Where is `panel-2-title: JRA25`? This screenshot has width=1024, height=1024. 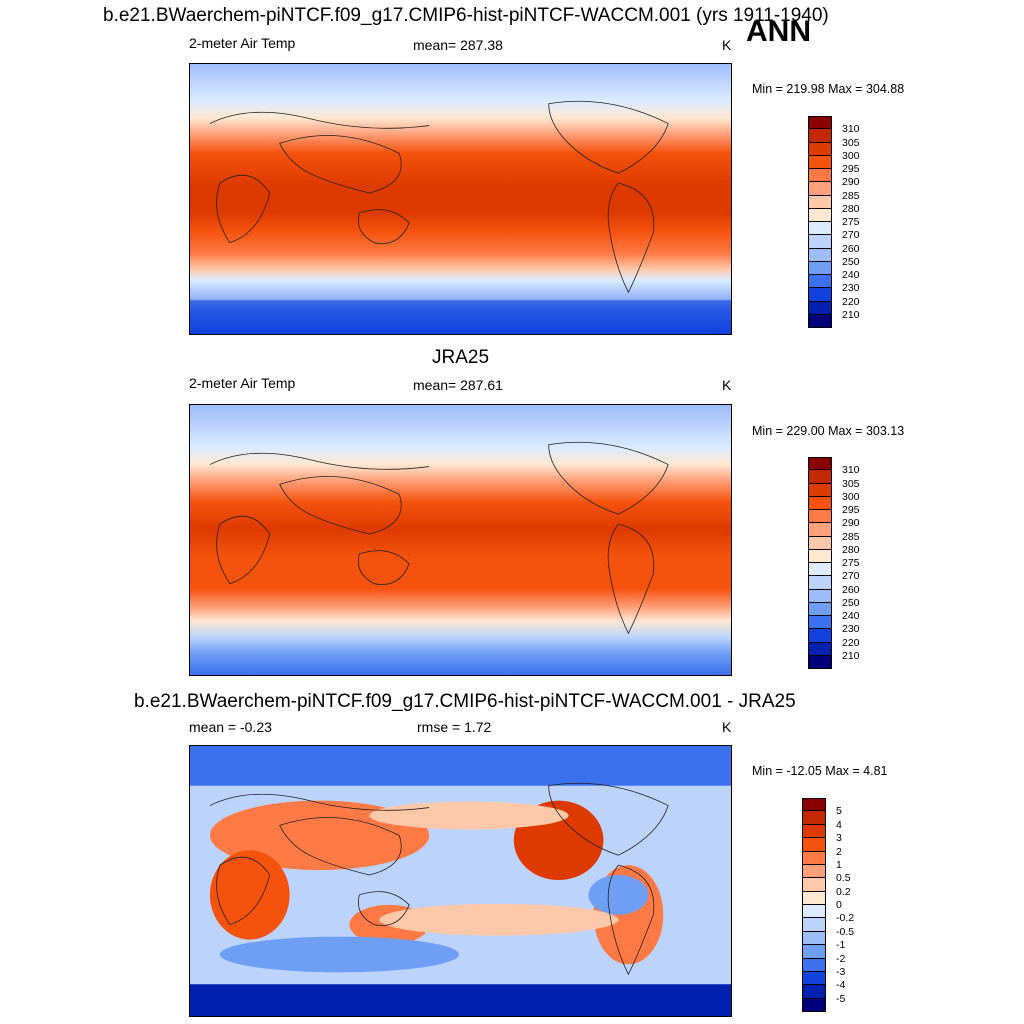 panel-2-title: JRA25 is located at coordinates (461, 357).